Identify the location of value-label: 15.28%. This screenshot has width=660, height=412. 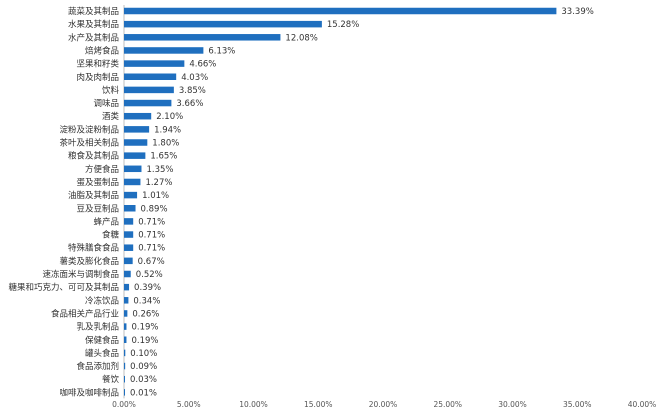
(343, 25).